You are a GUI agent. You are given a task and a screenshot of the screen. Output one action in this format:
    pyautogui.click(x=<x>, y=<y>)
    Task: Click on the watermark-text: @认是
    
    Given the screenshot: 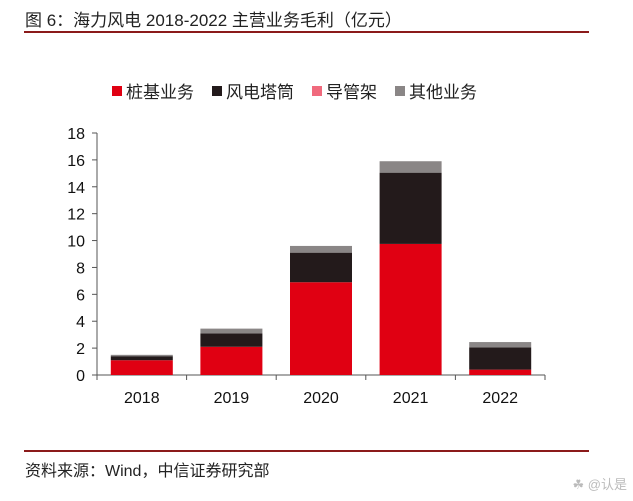 What is the action you would take?
    pyautogui.click(x=607, y=484)
    